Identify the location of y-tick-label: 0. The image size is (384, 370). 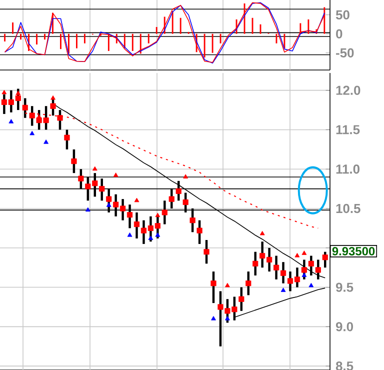
(339, 33).